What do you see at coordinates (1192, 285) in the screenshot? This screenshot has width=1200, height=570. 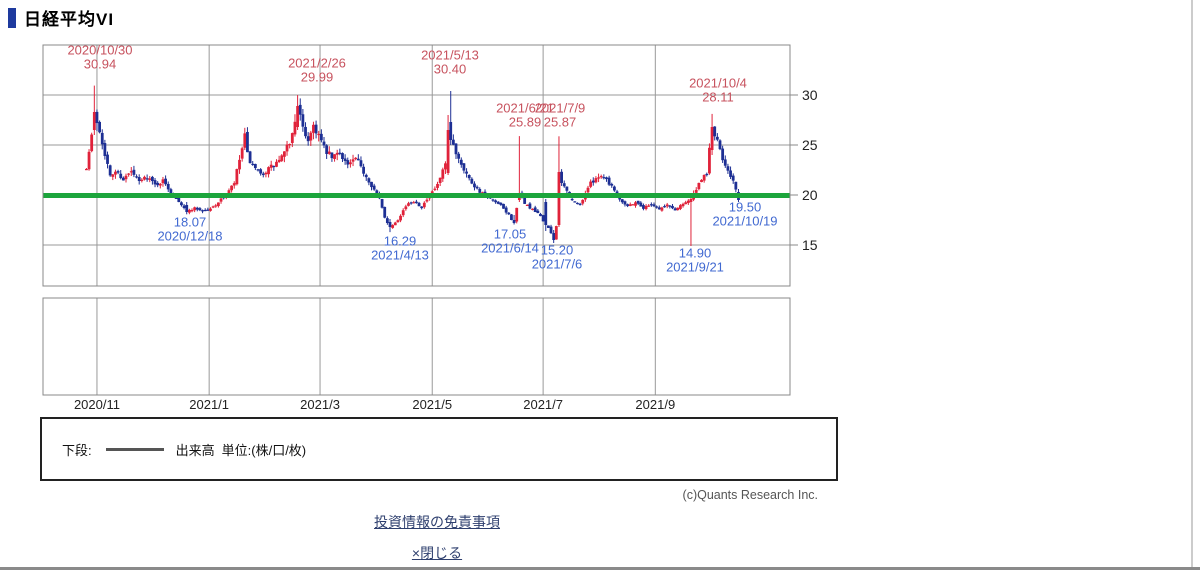 I see `window-right-border` at bounding box center [1192, 285].